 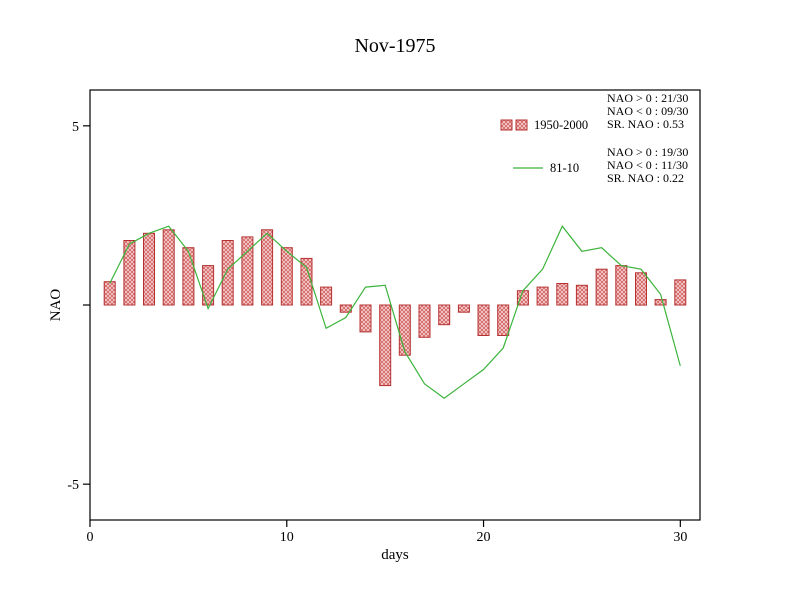 I want to click on legend: 1950-2000 81-10, so click(x=544, y=146).